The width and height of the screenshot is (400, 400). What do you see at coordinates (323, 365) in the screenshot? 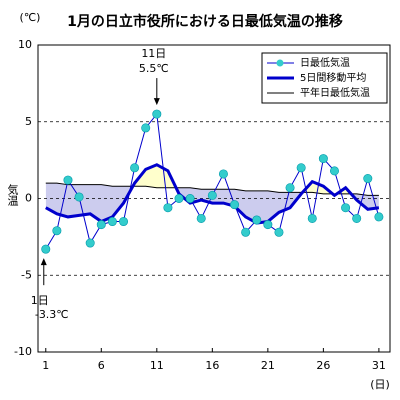
I see `x-tick-label: 26` at bounding box center [323, 365].